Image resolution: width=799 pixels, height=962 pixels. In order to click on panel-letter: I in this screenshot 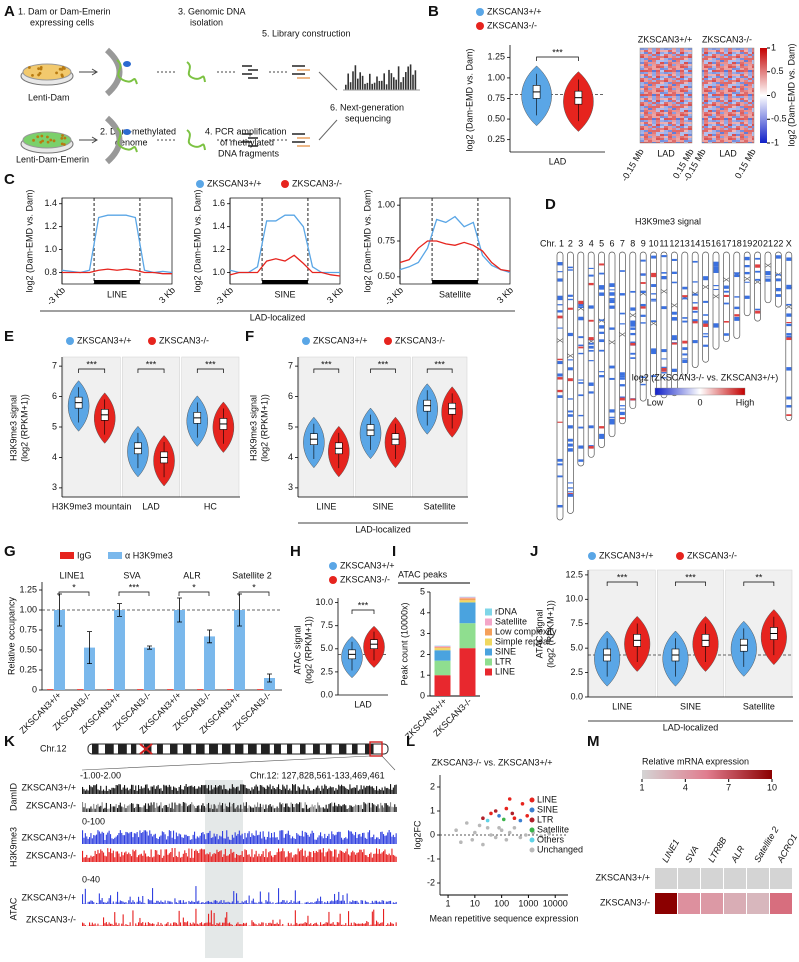, I will do `click(394, 551)`.